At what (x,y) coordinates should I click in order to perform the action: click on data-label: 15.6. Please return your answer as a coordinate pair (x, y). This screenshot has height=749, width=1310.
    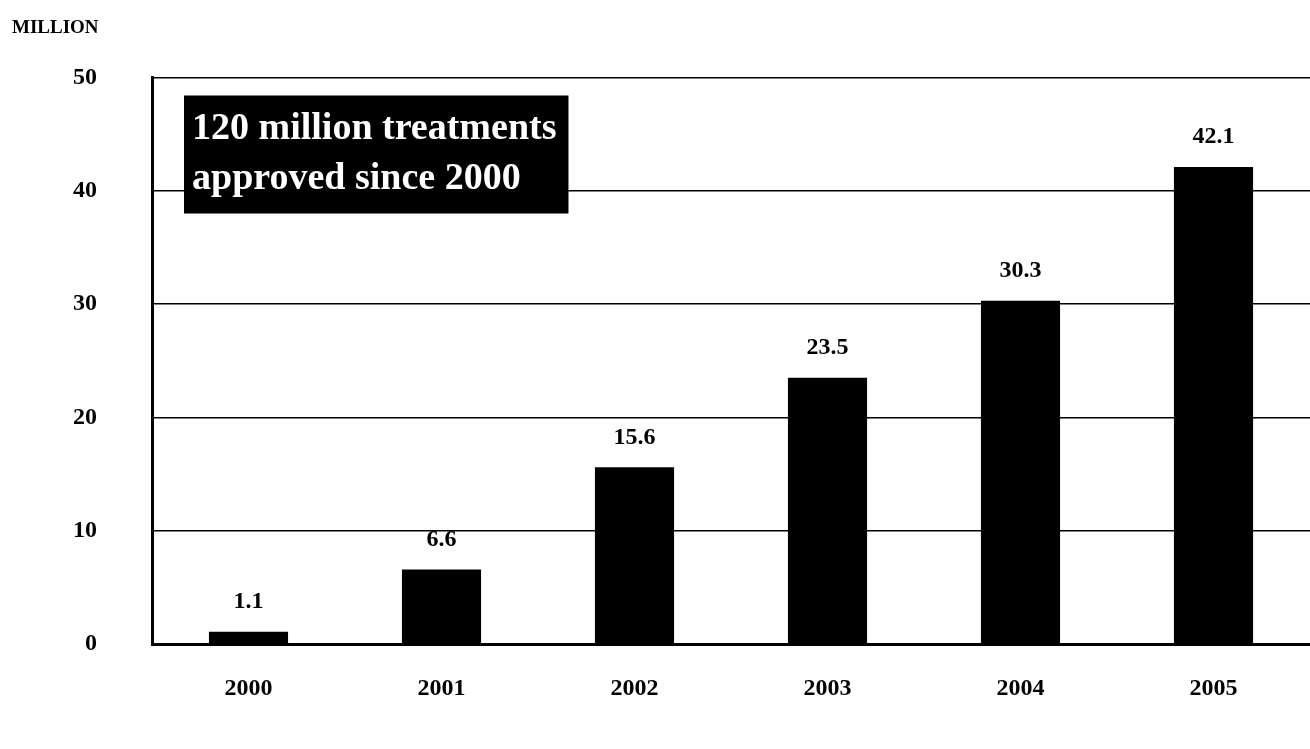
    Looking at the image, I should click on (634, 435).